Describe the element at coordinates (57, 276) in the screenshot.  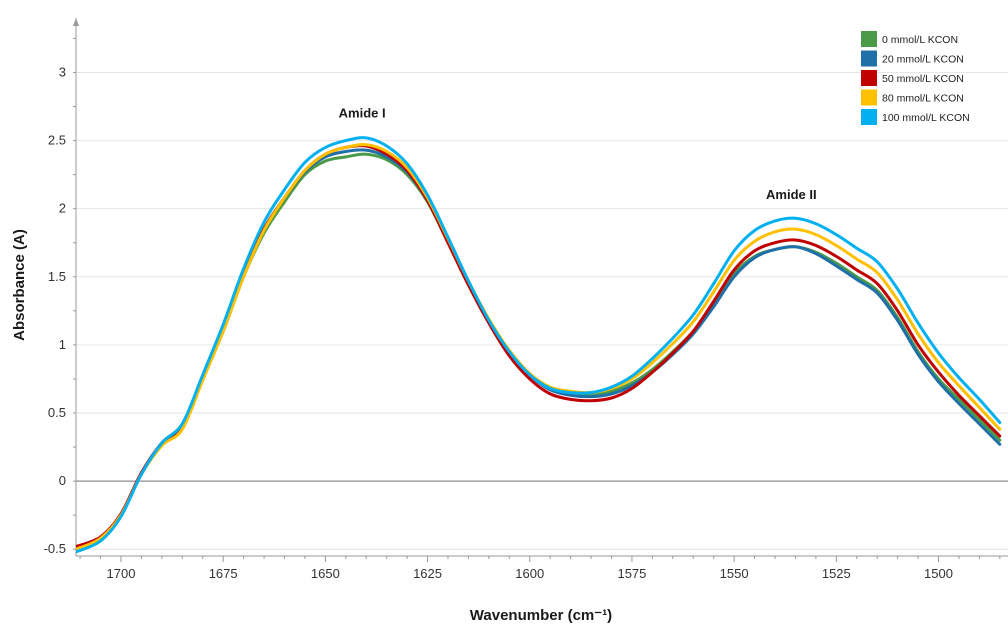
I see `y-tick-label: 1.5` at that location.